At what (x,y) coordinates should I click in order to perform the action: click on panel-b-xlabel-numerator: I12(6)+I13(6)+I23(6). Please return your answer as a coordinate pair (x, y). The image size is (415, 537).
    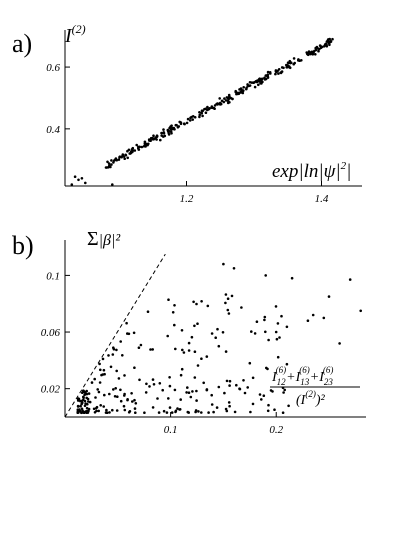
    Looking at the image, I should click on (302, 376).